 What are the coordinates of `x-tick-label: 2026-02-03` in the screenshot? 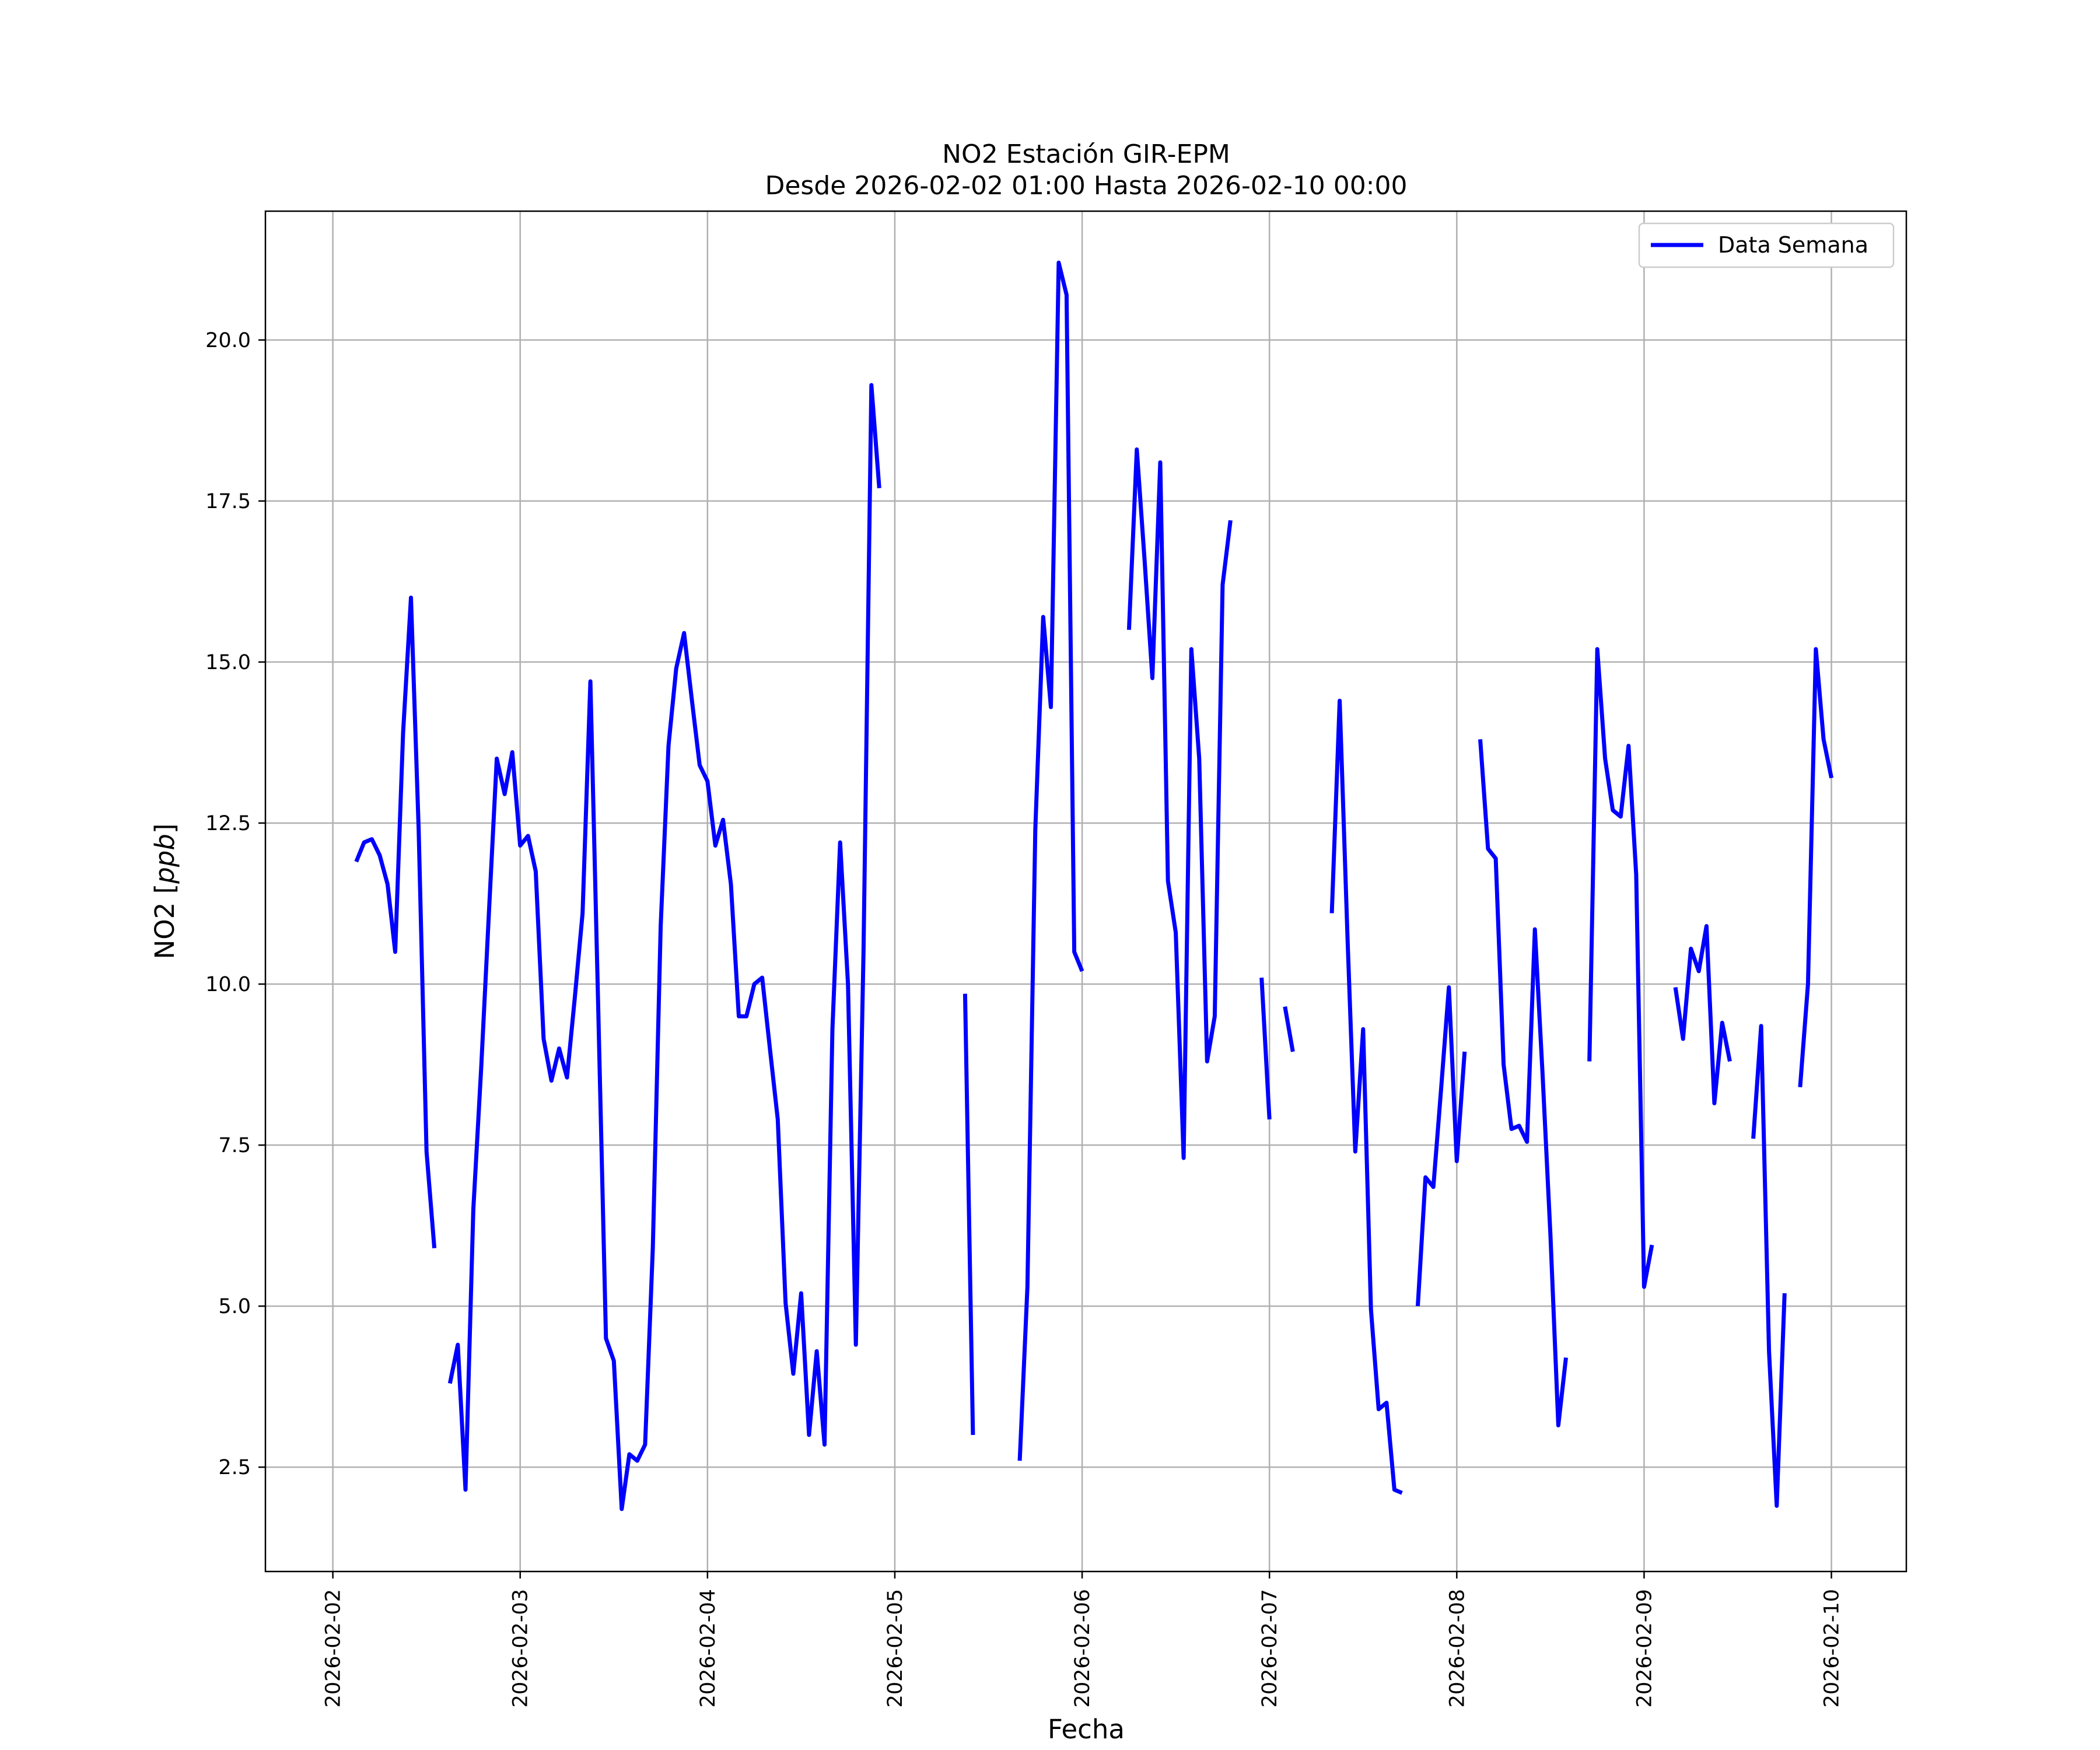 It's located at (521, 1648).